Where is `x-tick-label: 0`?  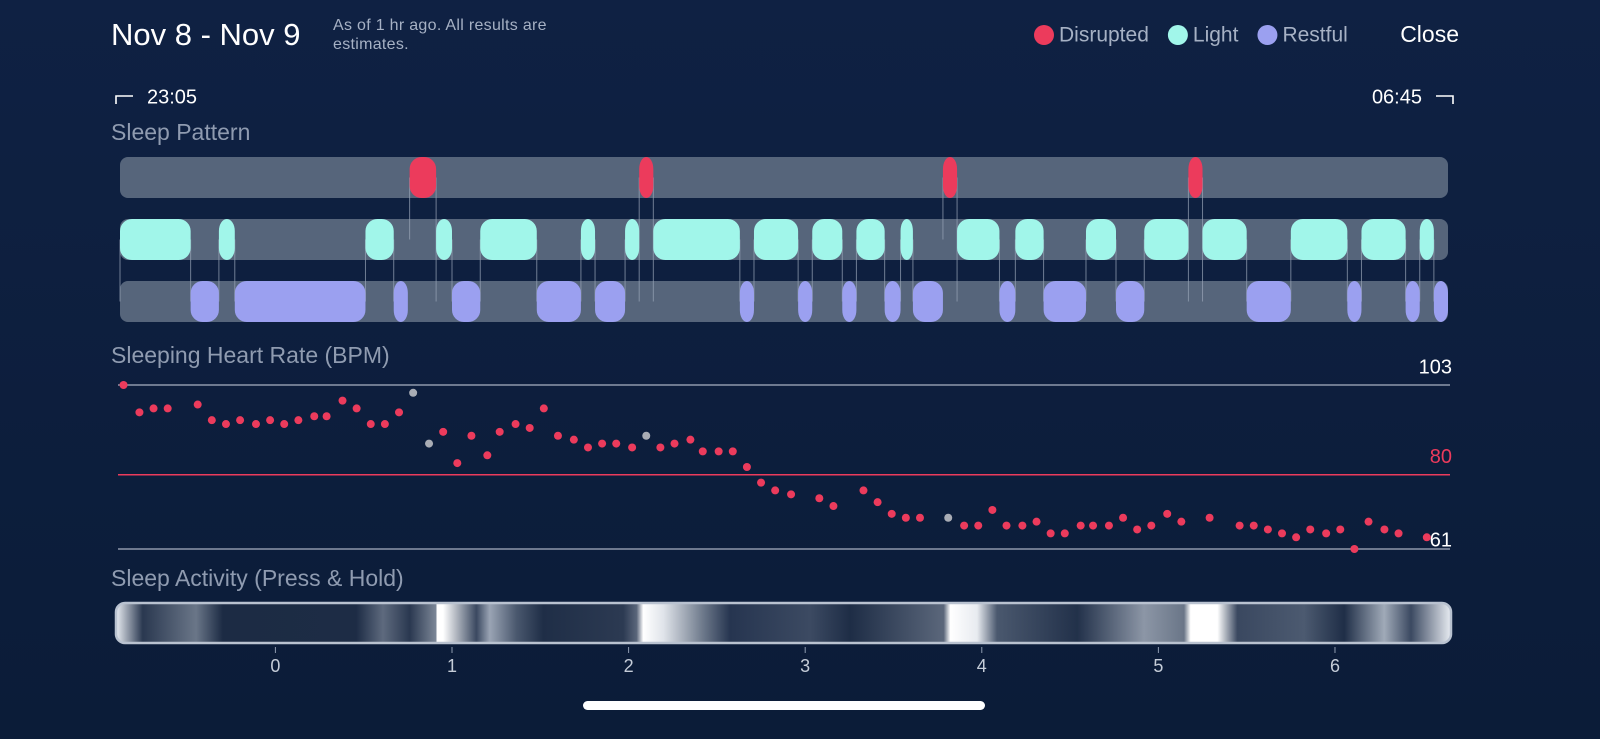 x-tick-label: 0 is located at coordinates (275, 666).